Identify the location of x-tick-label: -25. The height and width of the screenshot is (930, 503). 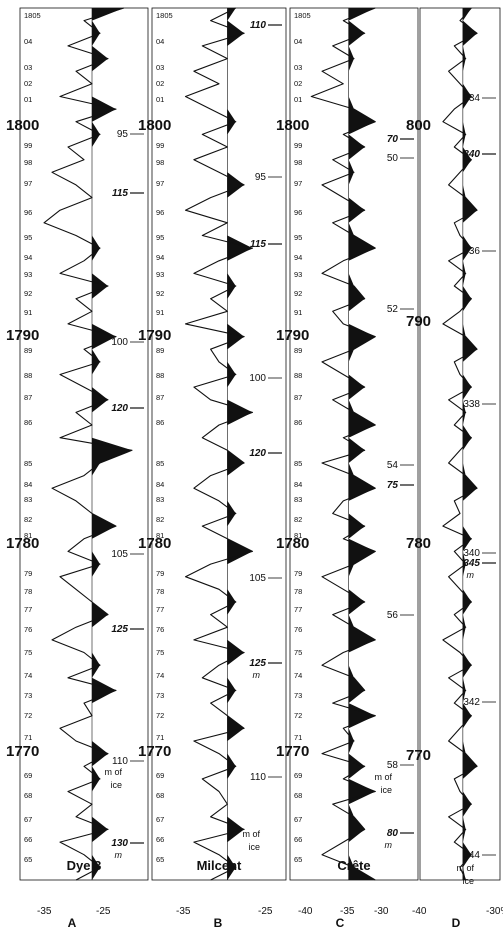
(103, 911).